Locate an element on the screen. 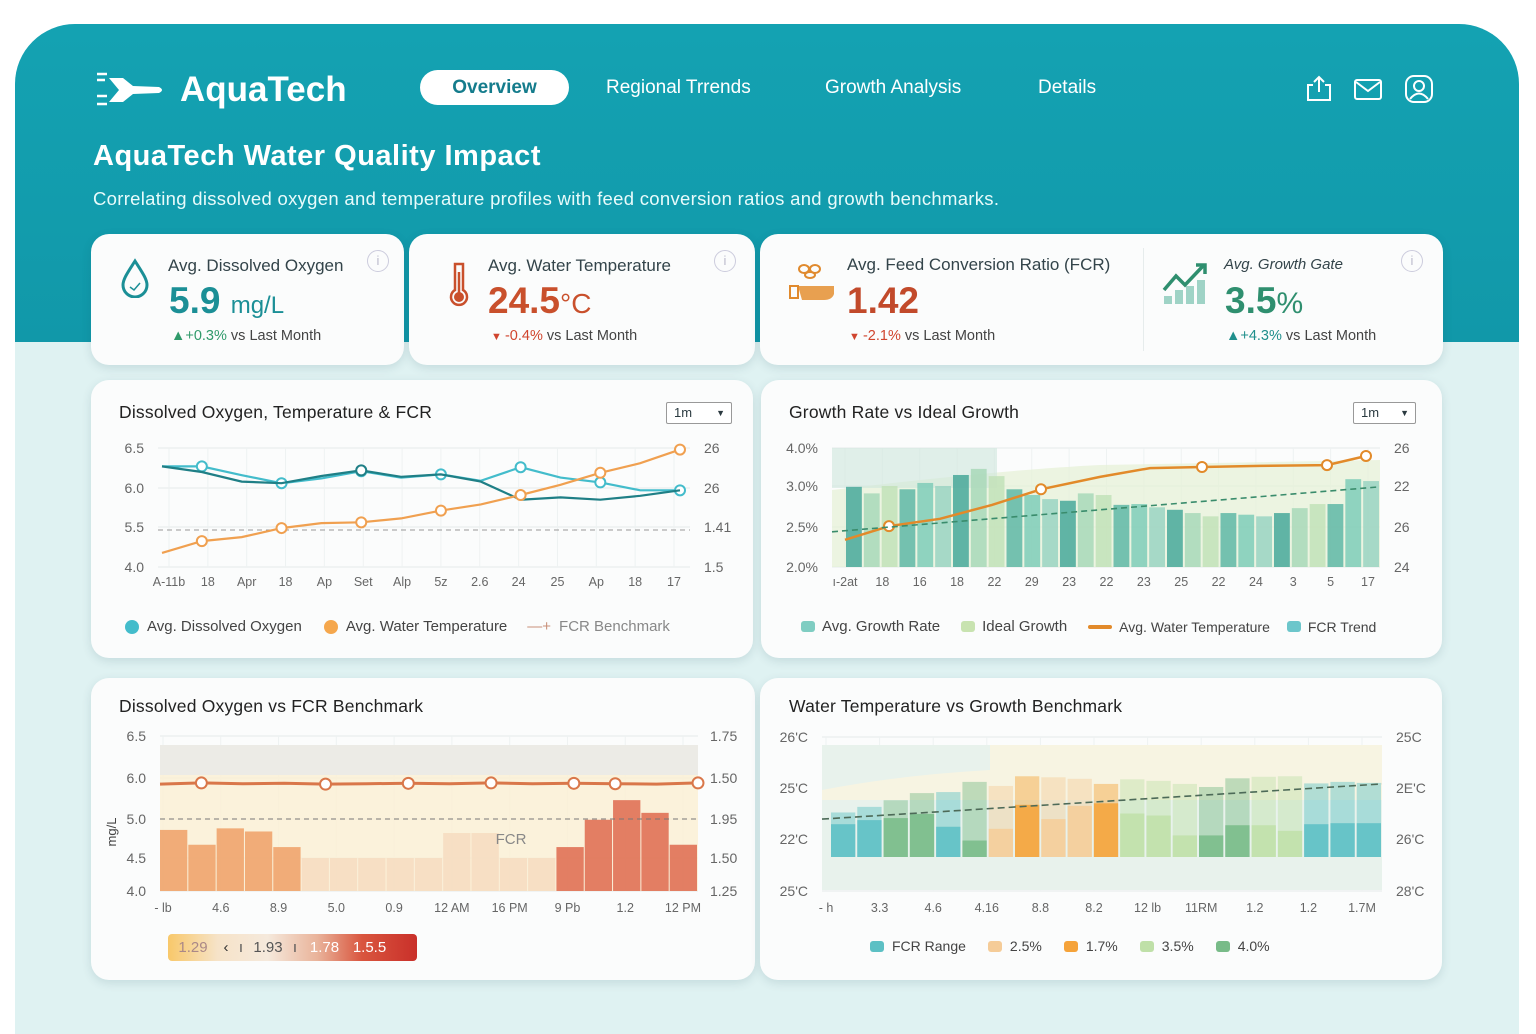 The height and width of the screenshot is (1034, 1536). y2-tick-label: 2E'C is located at coordinates (1411, 788).